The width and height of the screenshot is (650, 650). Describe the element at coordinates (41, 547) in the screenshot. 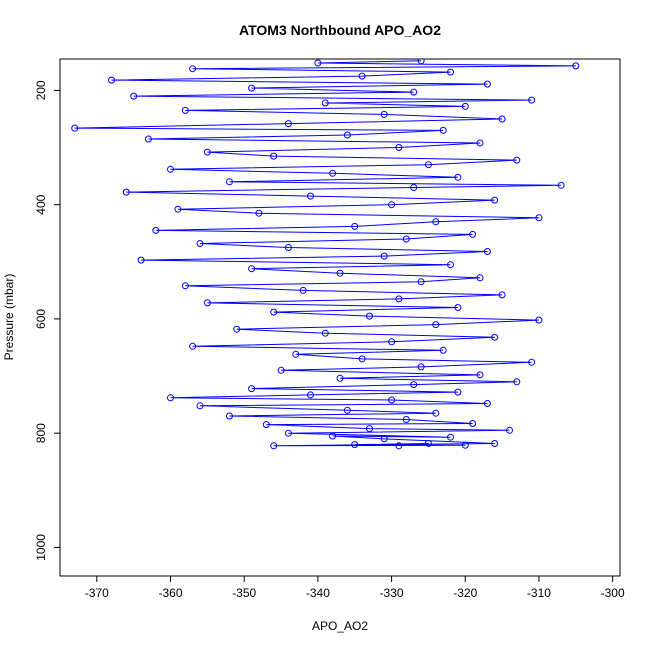

I see `y-tick-label: 1000` at that location.